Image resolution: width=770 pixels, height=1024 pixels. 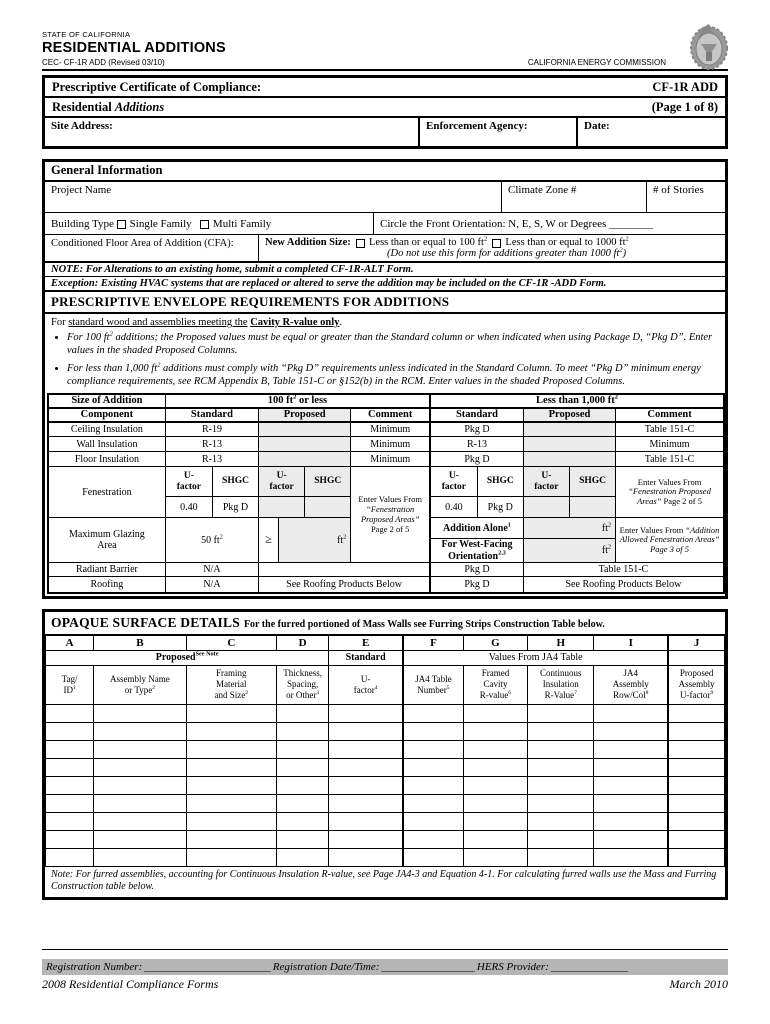 I want to click on radiant-proposed-left, so click(x=344, y=570).